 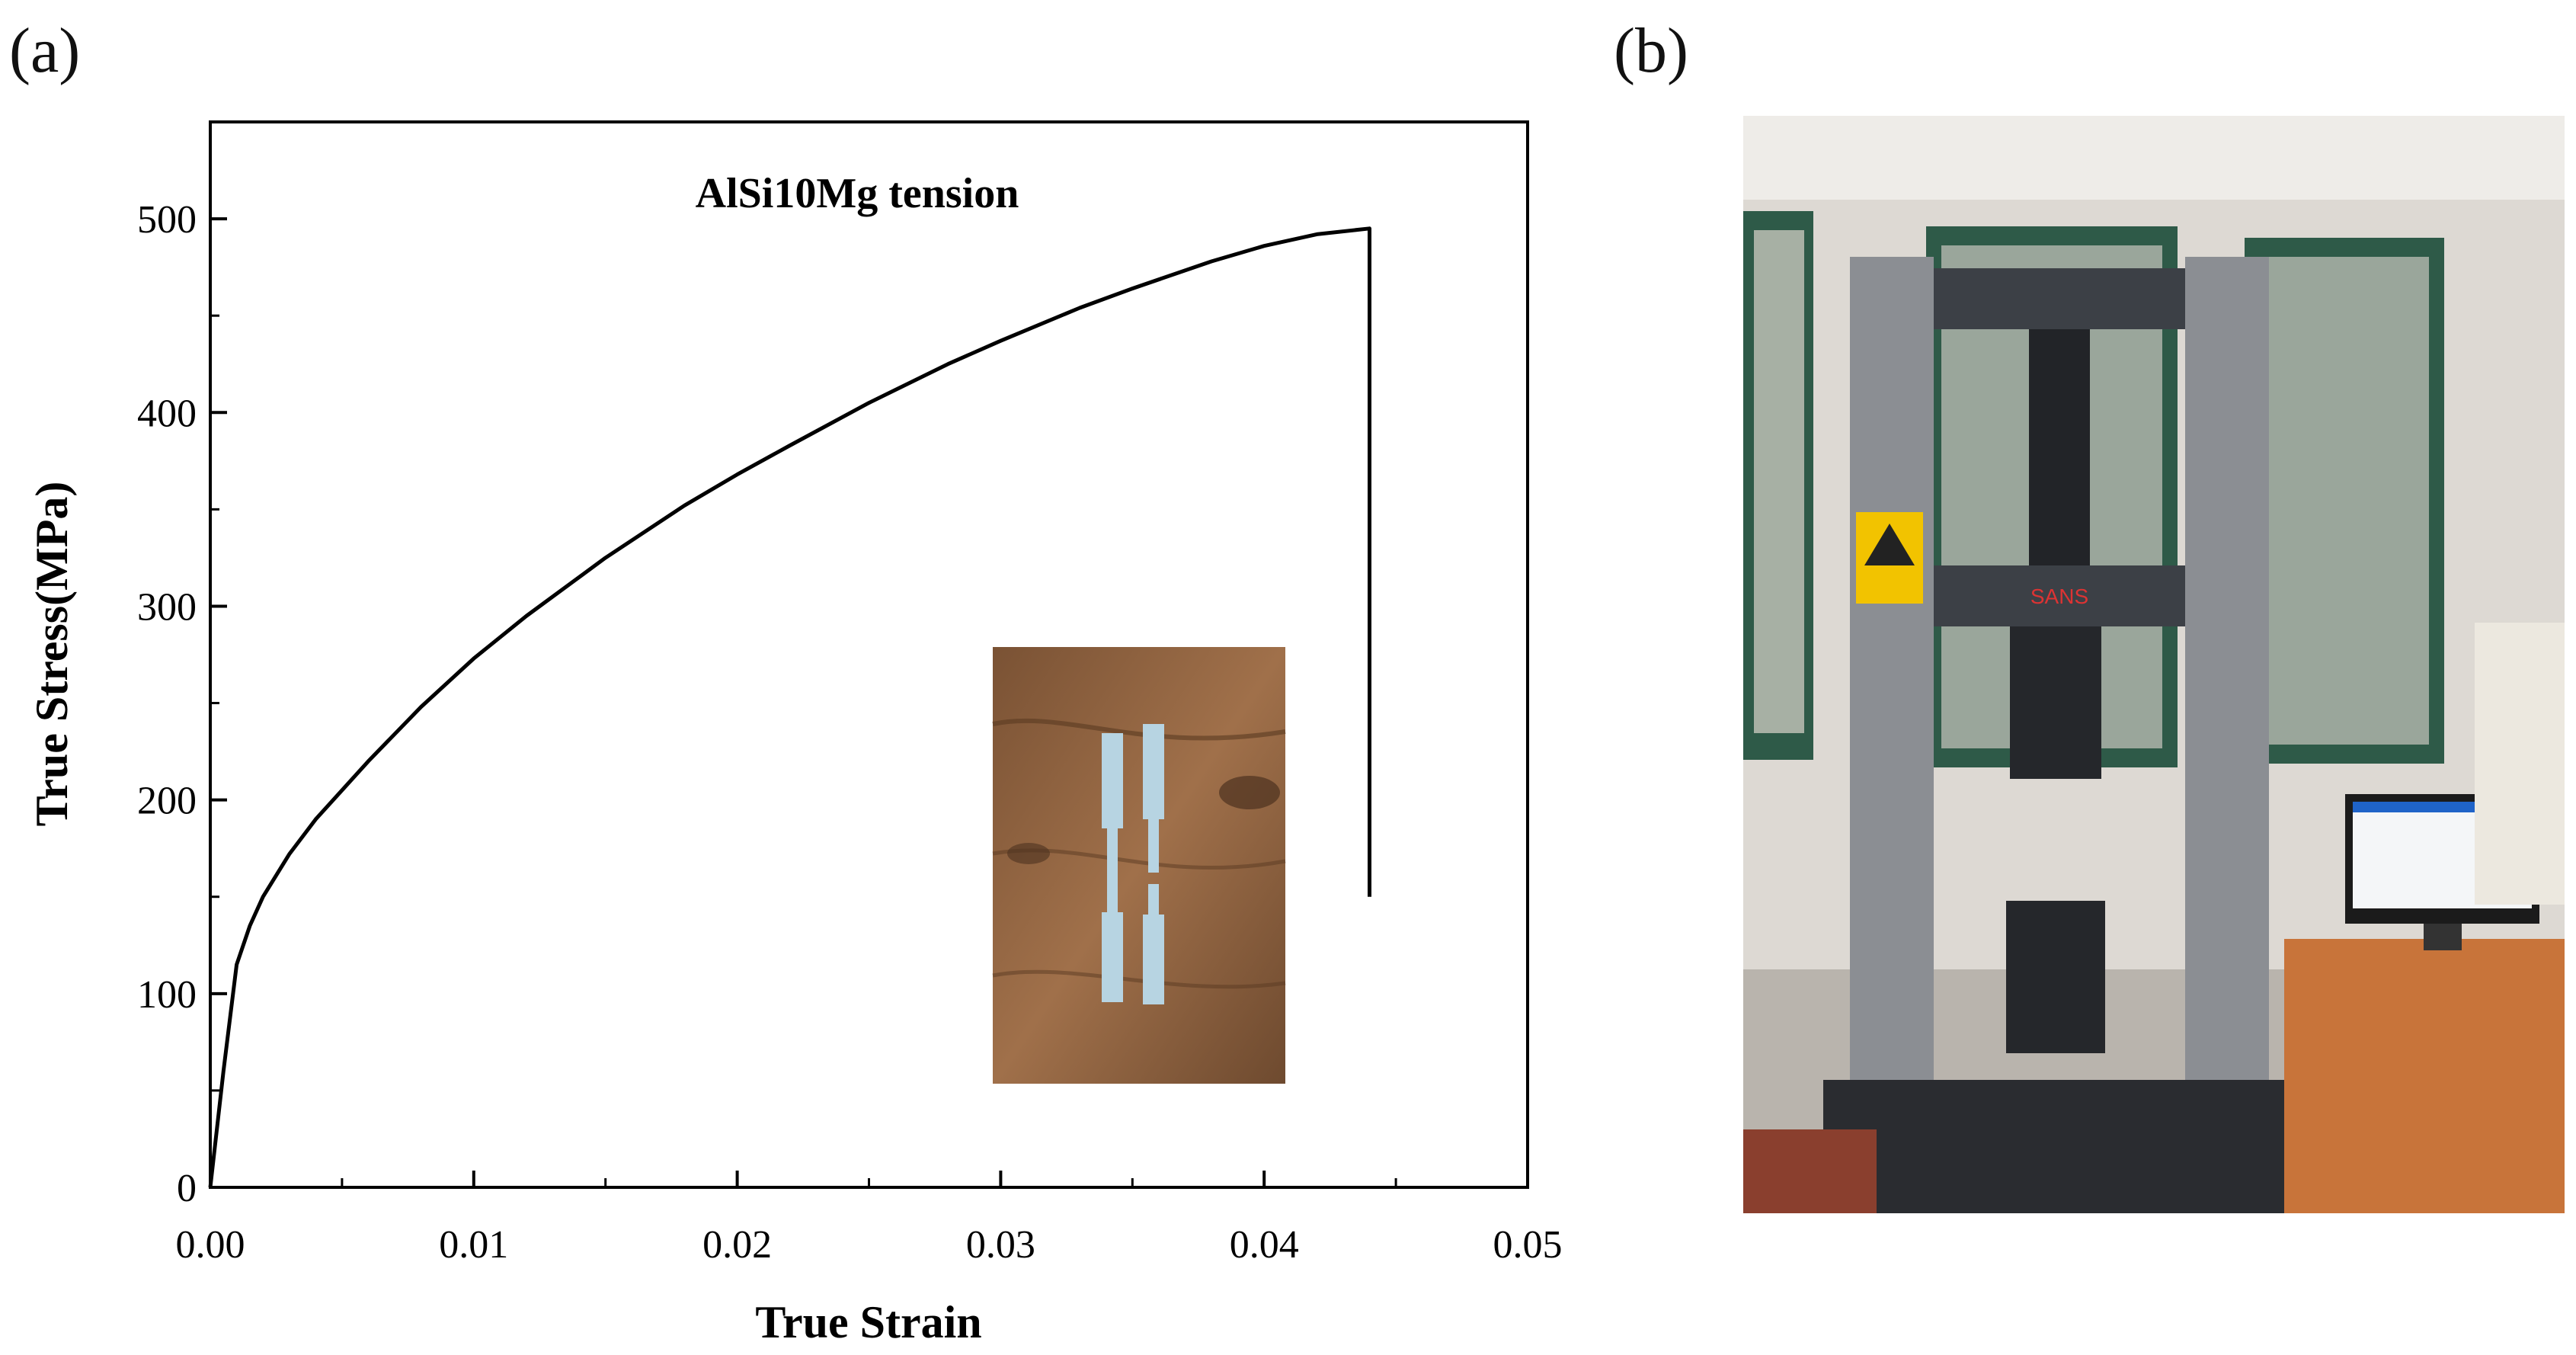 I want to click on y-tick-label: 400, so click(x=167, y=414).